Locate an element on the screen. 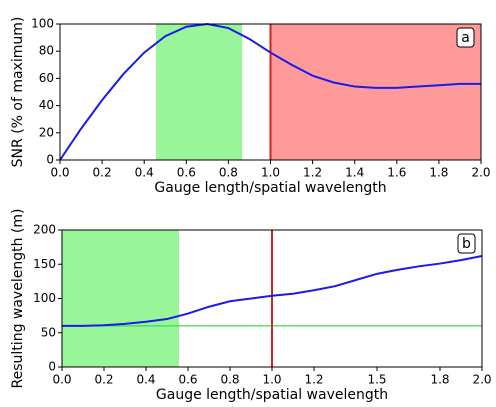 Image resolution: width=496 pixels, height=407 pixels. x-tick-label: 1.5 is located at coordinates (376, 380).